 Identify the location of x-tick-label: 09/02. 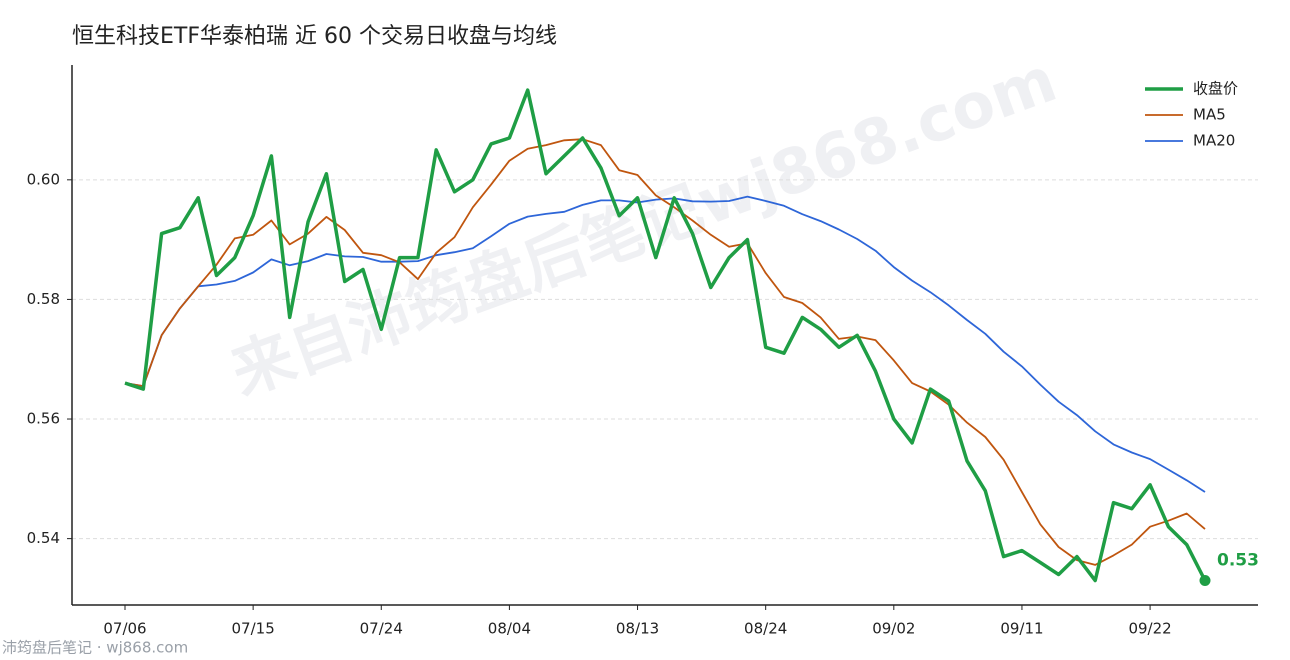
(893, 629).